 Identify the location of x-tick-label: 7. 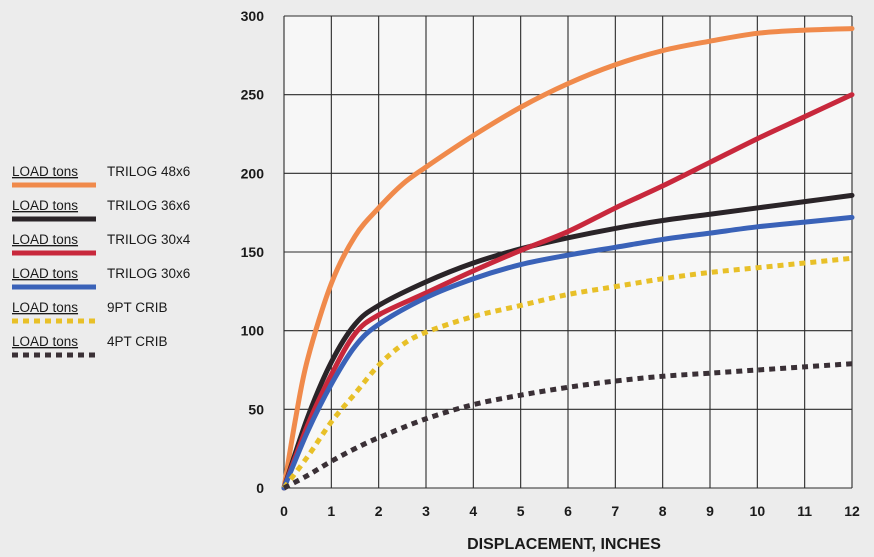
(615, 511).